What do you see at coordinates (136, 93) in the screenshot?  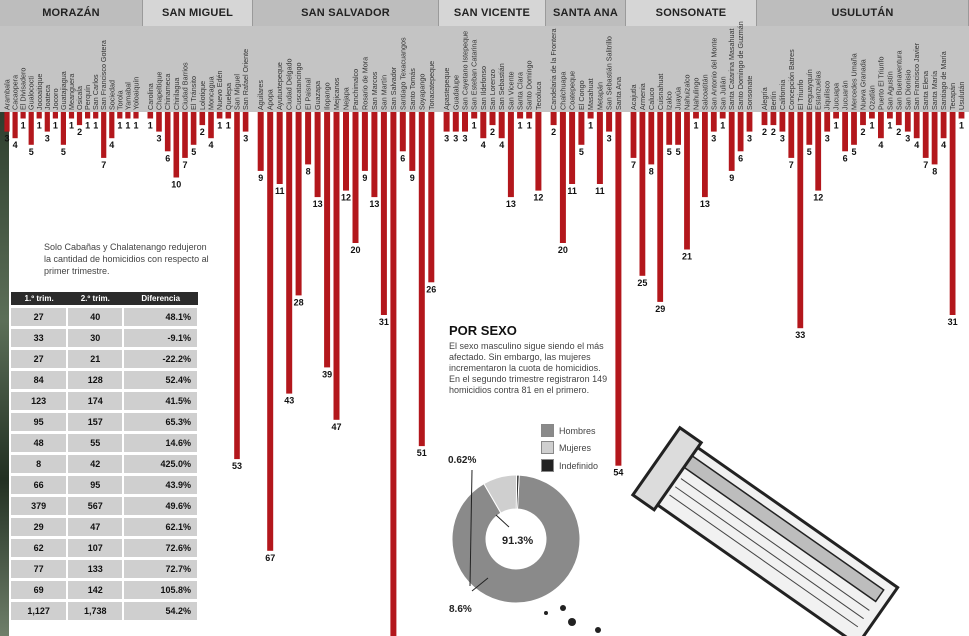 I see `municipality-label: Yoloaiquín` at bounding box center [136, 93].